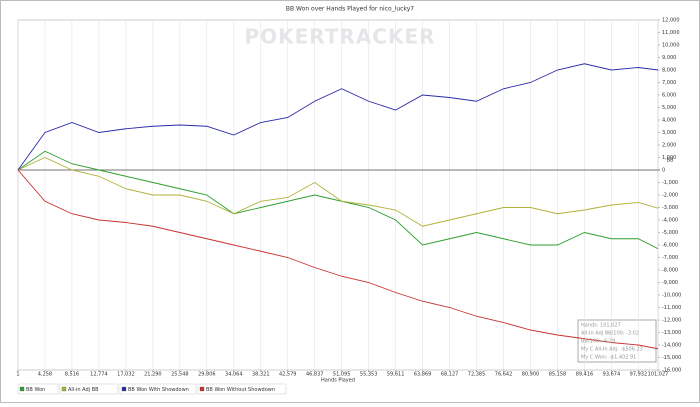 The image size is (700, 407). What do you see at coordinates (670, 208) in the screenshot?
I see `y-tick-label: -3,000` at bounding box center [670, 208].